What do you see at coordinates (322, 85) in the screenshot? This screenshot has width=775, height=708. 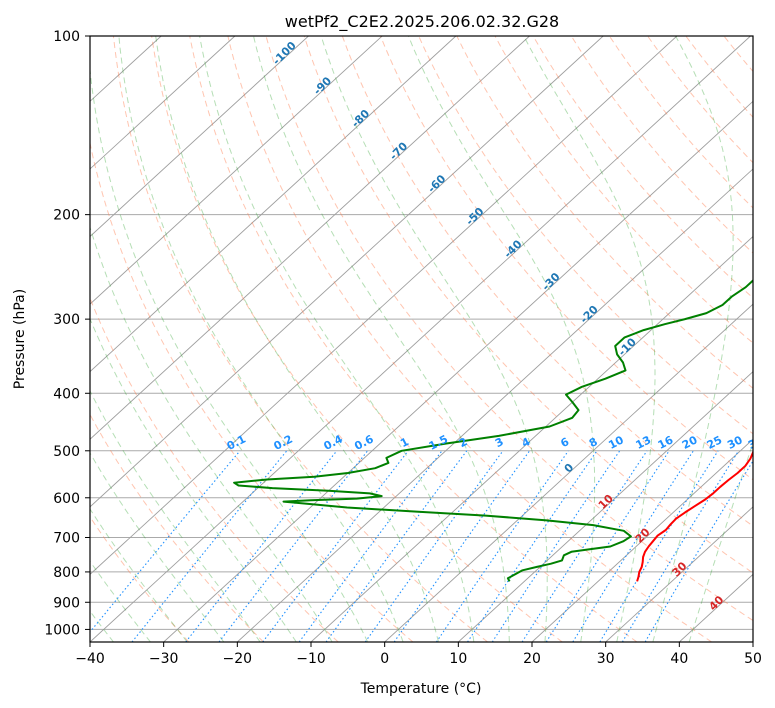 I see `isotherm-label: -90` at bounding box center [322, 85].